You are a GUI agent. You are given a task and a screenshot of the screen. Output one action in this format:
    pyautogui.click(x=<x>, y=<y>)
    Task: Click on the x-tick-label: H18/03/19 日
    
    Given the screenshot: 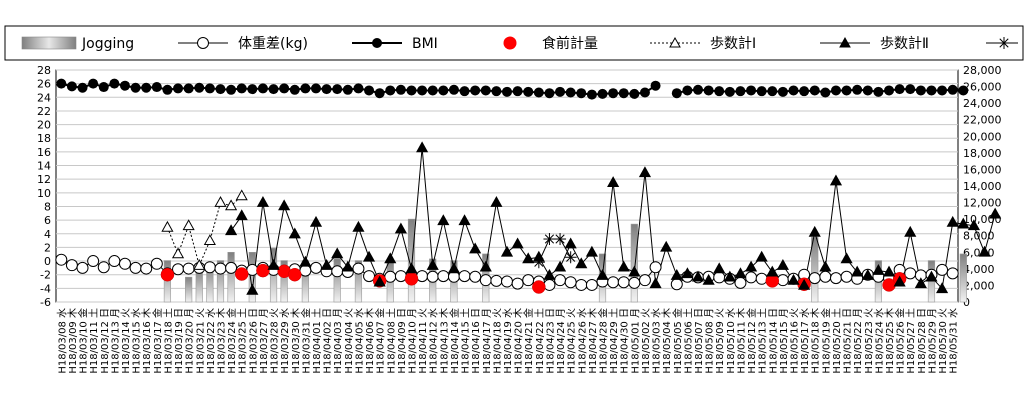 What is the action you would take?
    pyautogui.click(x=179, y=341)
    